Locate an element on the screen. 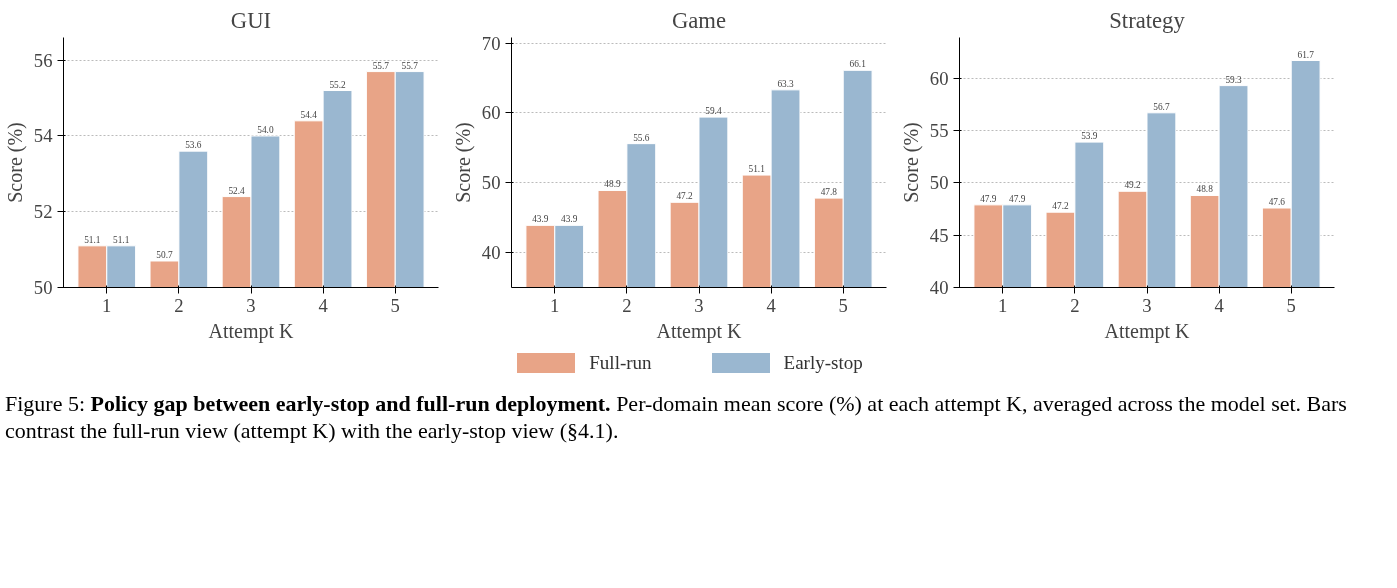 The image size is (1397, 588). y-tick-label: 54 is located at coordinates (43, 136).